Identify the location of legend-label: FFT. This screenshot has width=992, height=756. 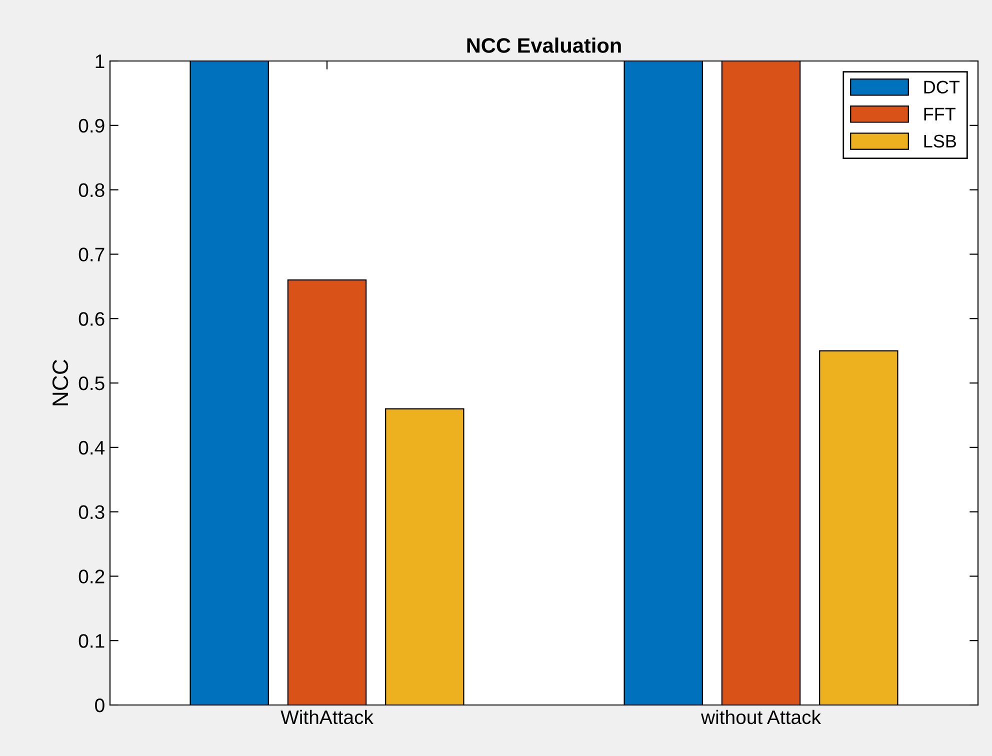
(940, 114).